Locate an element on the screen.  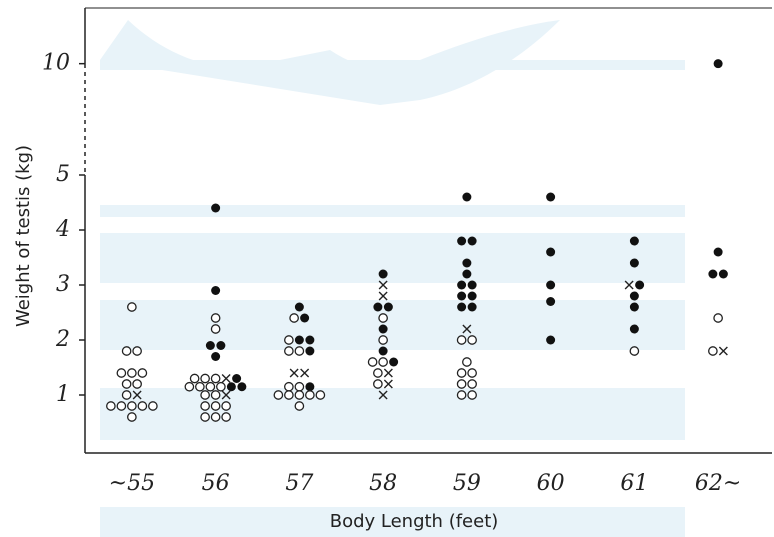
x-tick-label: 62~ is located at coordinates (718, 483).